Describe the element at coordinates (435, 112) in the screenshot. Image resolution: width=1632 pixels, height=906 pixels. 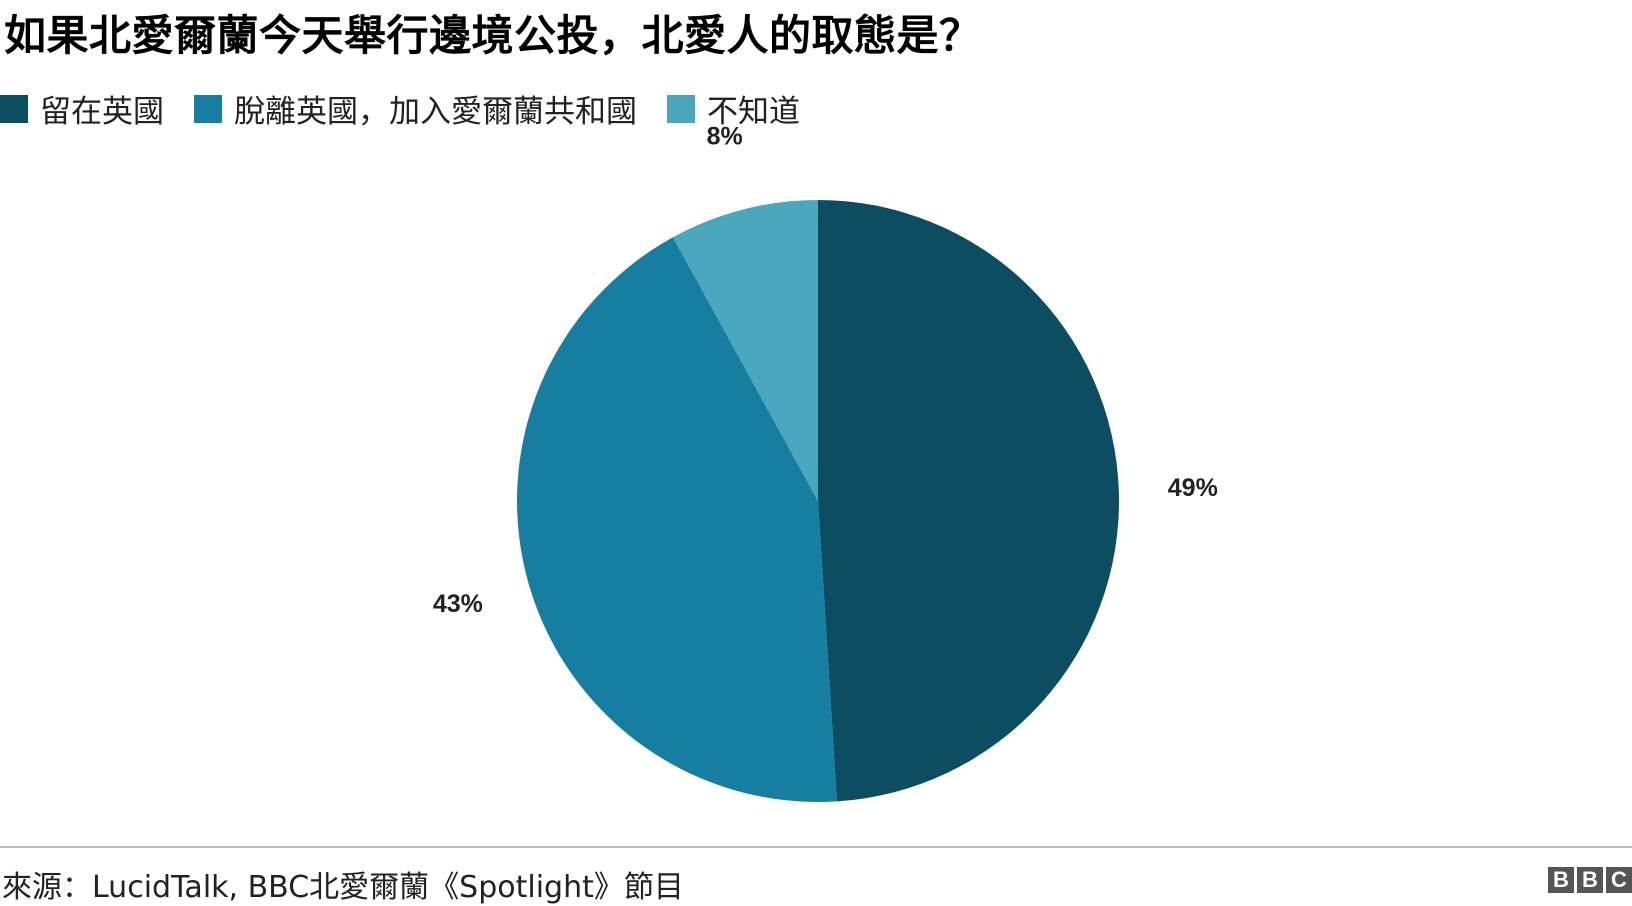
I see `legend-label-leave: 脫離英國，加入愛爾蘭共和國` at that location.